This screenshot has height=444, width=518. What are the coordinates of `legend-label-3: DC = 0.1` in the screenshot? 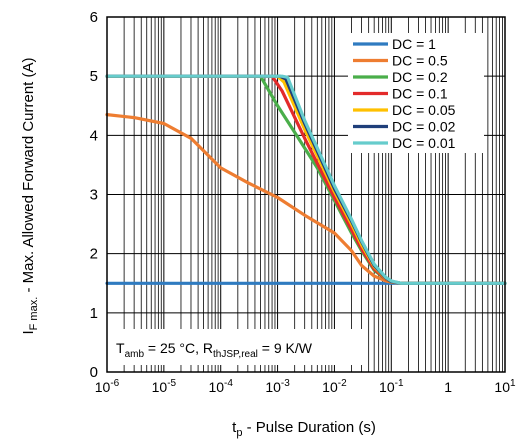 It's located at (420, 94).